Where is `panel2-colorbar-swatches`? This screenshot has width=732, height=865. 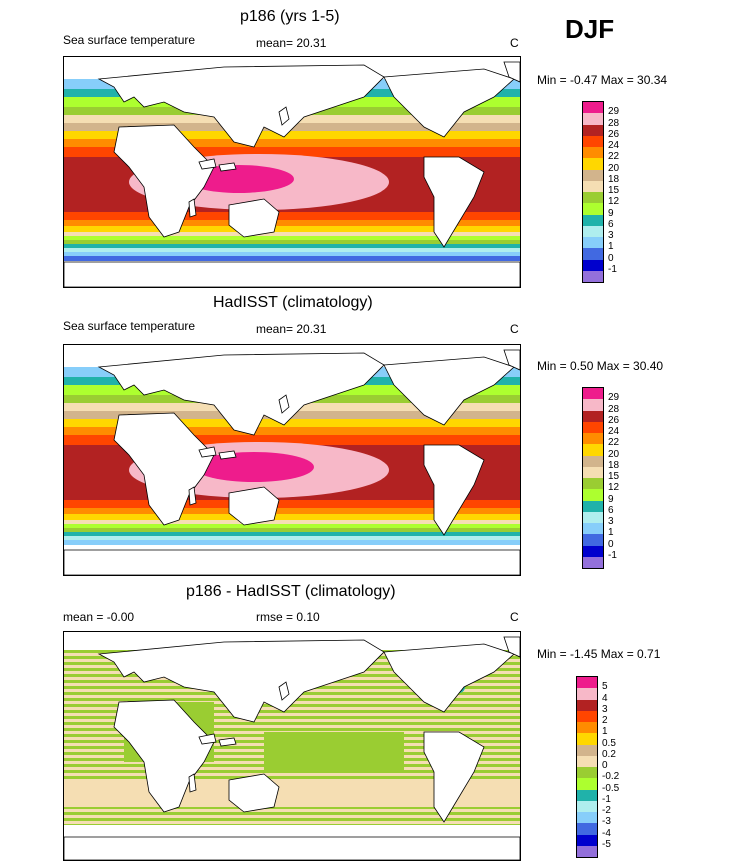 panel2-colorbar-swatches is located at coordinates (593, 478).